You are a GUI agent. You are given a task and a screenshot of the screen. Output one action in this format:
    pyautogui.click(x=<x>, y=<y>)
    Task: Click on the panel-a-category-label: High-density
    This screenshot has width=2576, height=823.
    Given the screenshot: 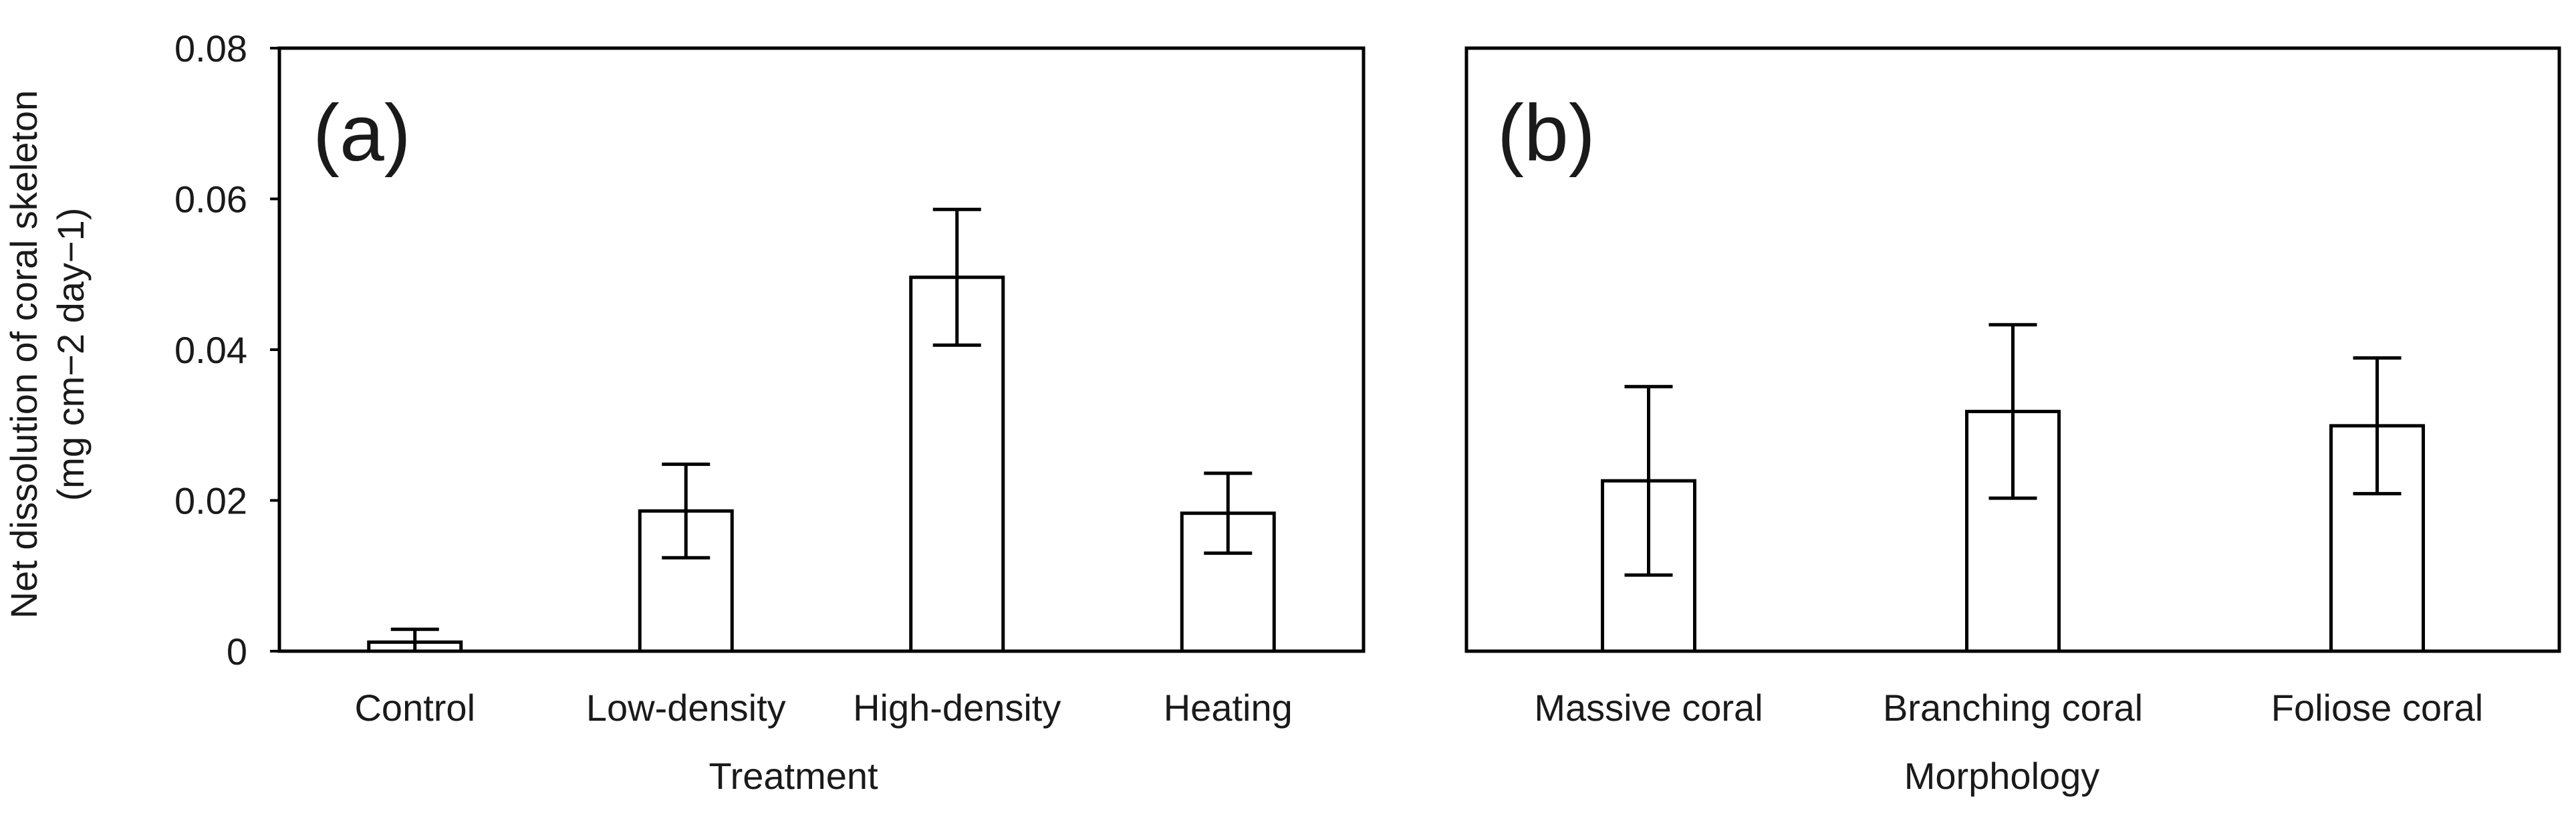 What is the action you would take?
    pyautogui.click(x=957, y=708)
    